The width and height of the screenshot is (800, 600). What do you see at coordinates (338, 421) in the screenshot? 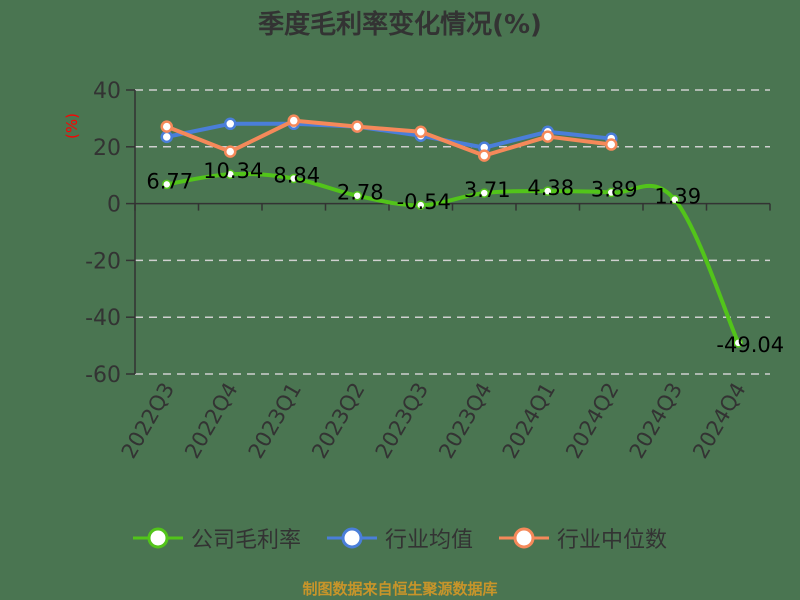
I see `x-tick-label: 2023Q2` at bounding box center [338, 421].